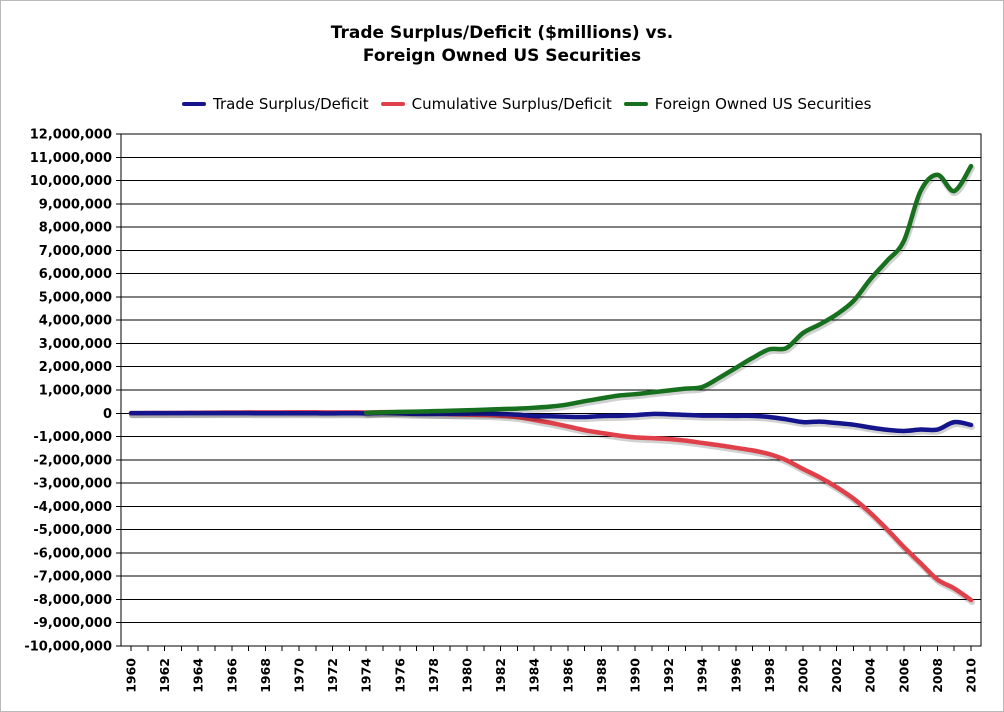 This screenshot has height=712, width=1004. Describe the element at coordinates (194, 104) in the screenshot. I see `legend-swatch-trade` at that location.